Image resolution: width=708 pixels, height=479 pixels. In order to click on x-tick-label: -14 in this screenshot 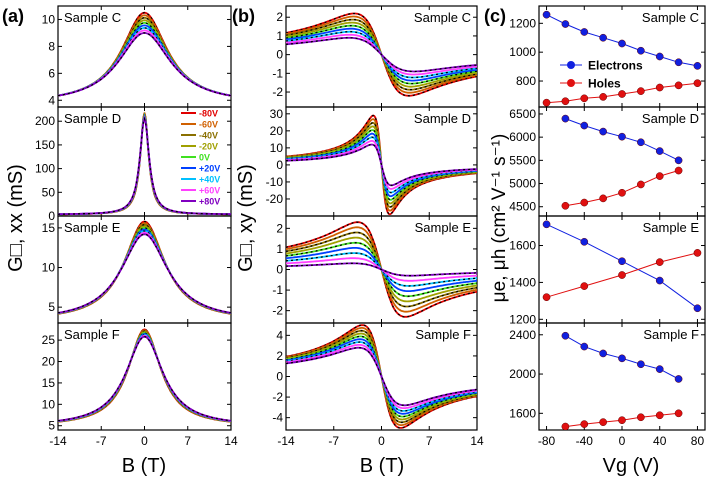, I will do `click(58, 441)`.